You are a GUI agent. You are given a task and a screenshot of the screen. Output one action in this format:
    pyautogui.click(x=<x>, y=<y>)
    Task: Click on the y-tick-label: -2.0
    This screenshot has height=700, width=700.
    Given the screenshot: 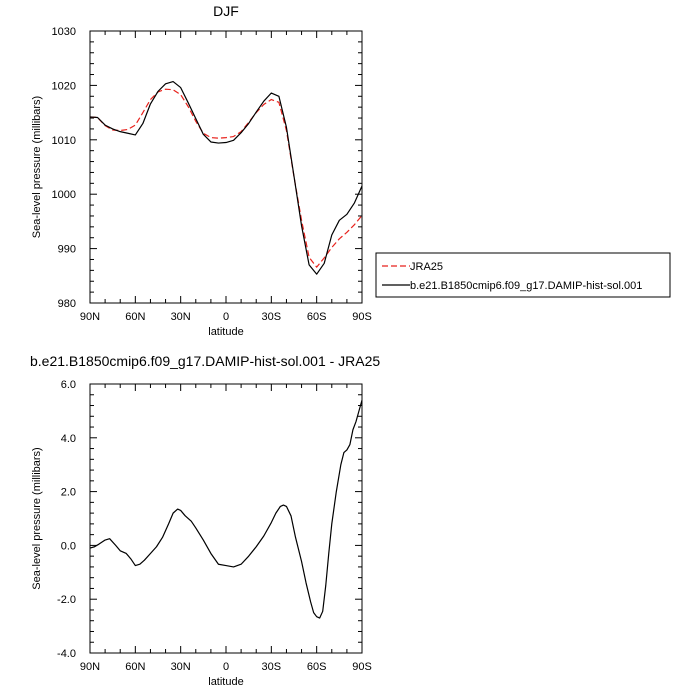 What is the action you would take?
    pyautogui.click(x=66, y=600)
    